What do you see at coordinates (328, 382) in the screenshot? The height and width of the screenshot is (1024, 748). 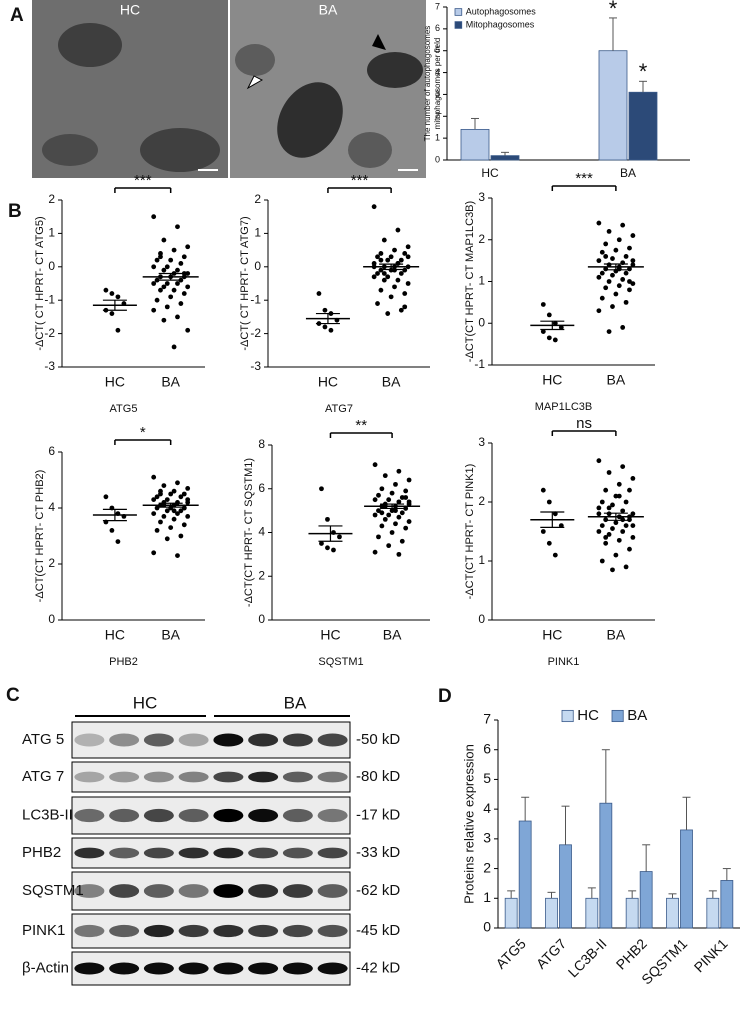 I see `x-tick-label: HC` at bounding box center [328, 382].